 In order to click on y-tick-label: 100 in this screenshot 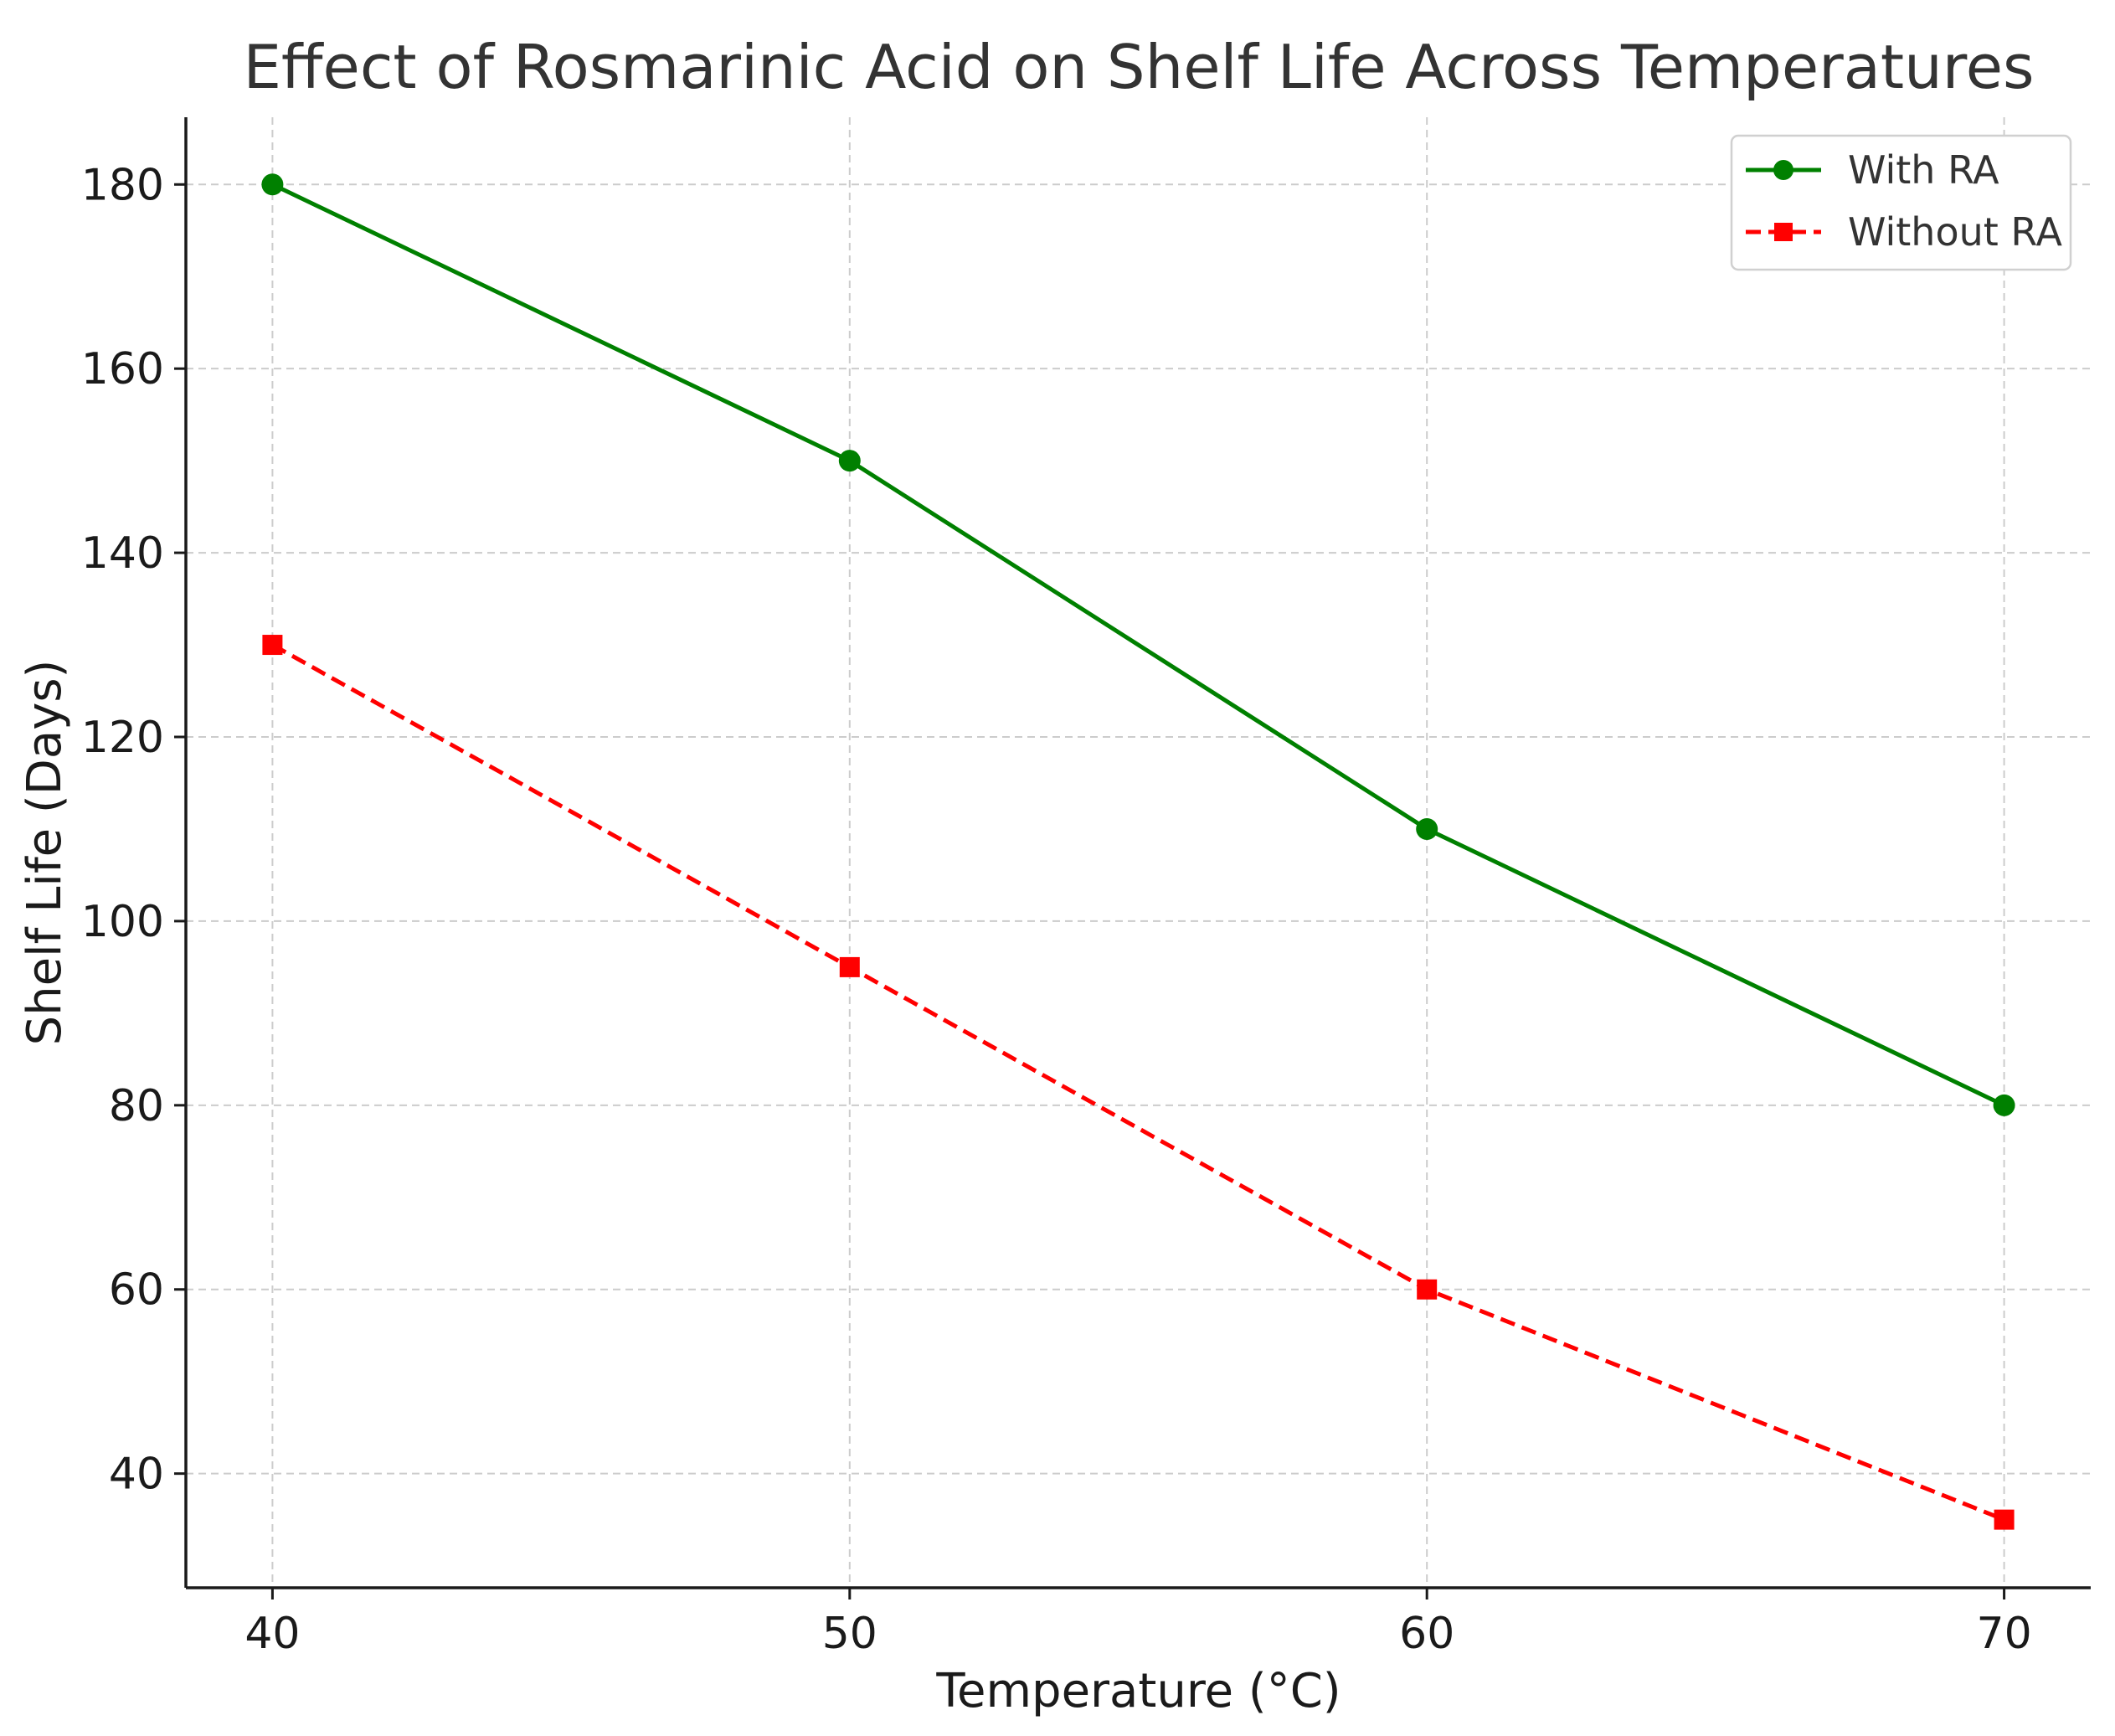, I will do `click(122, 922)`.